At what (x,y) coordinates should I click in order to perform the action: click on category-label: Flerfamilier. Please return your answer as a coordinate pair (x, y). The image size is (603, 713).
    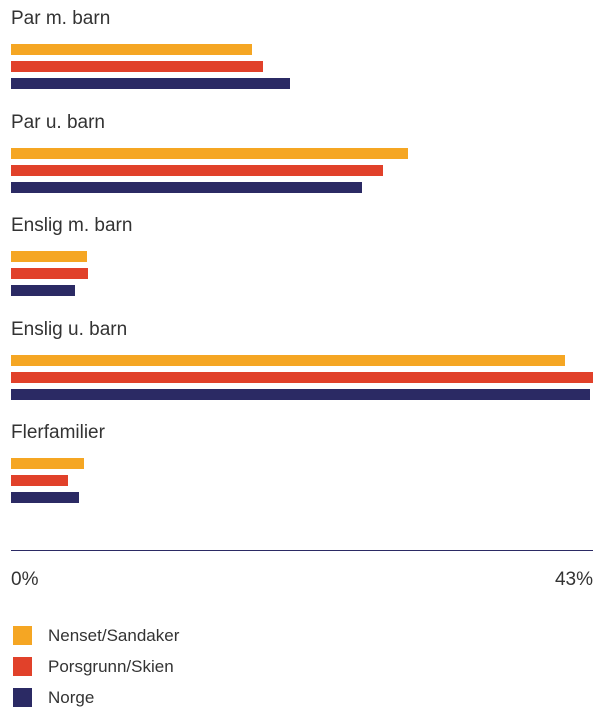
    Looking at the image, I should click on (58, 432).